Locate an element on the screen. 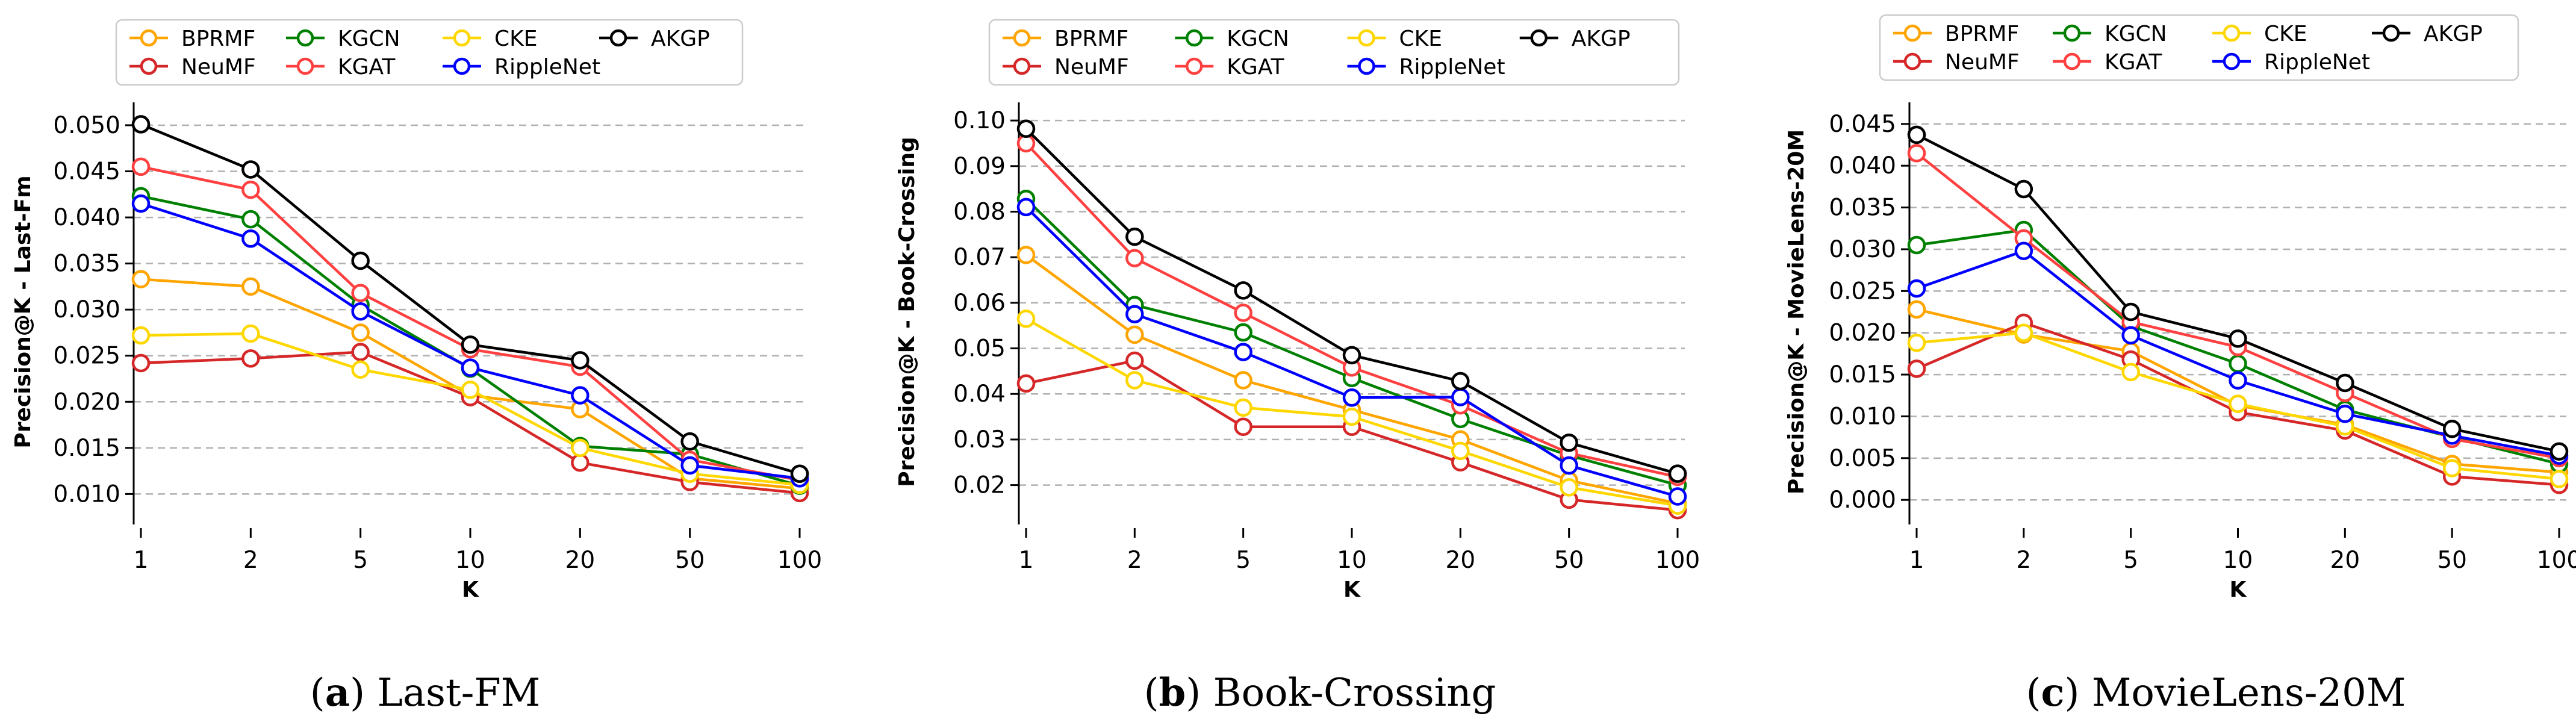  y-tick-label: 0.045 is located at coordinates (1863, 125).